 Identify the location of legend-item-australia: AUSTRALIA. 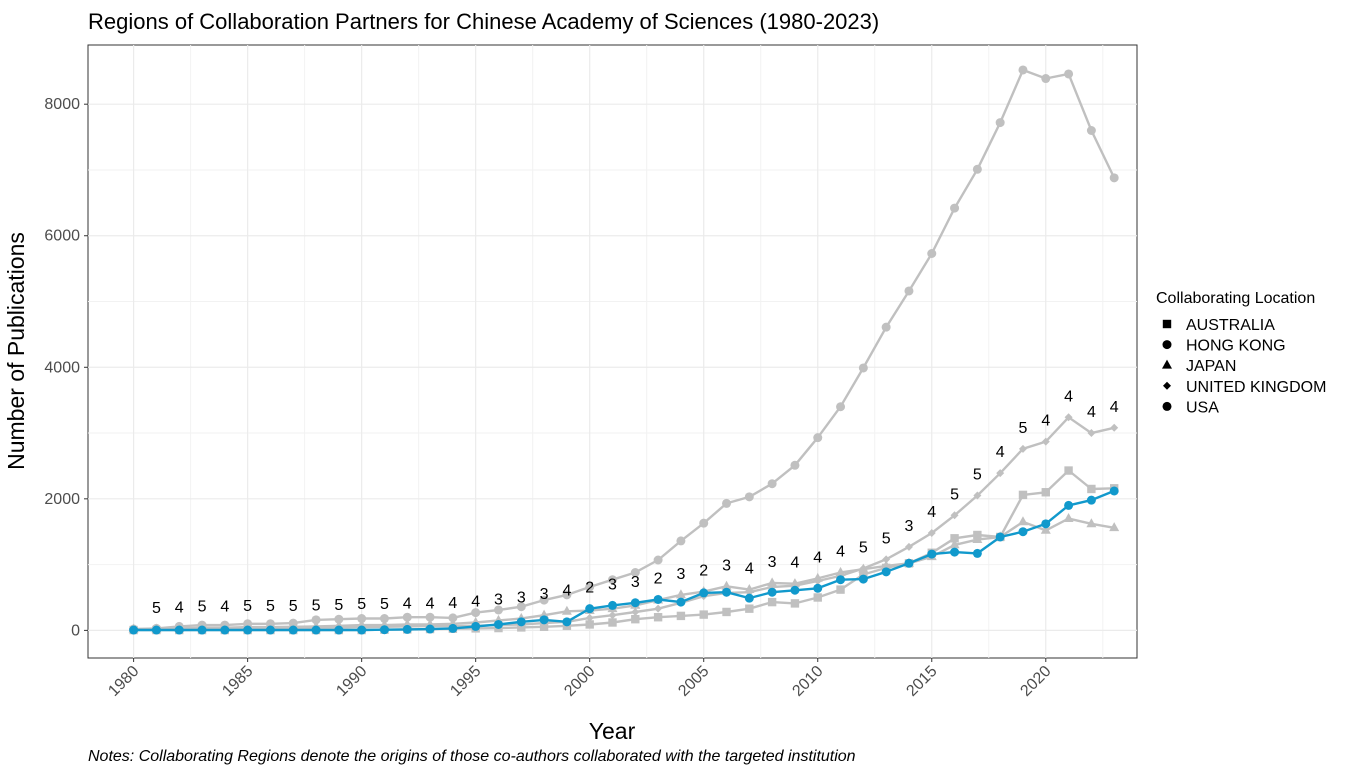
(1218, 325).